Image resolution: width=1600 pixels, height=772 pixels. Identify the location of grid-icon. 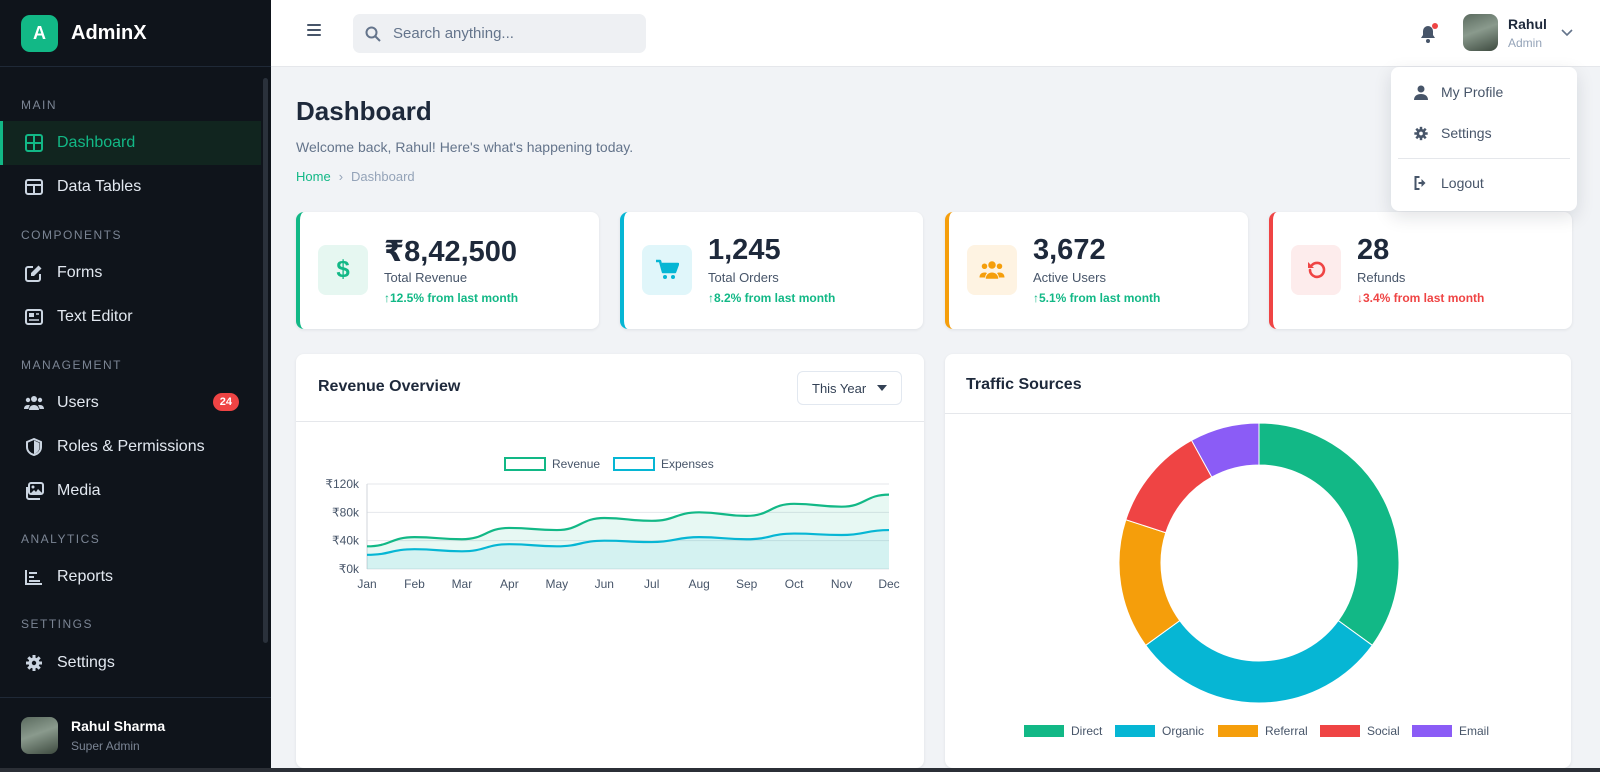
(34, 143).